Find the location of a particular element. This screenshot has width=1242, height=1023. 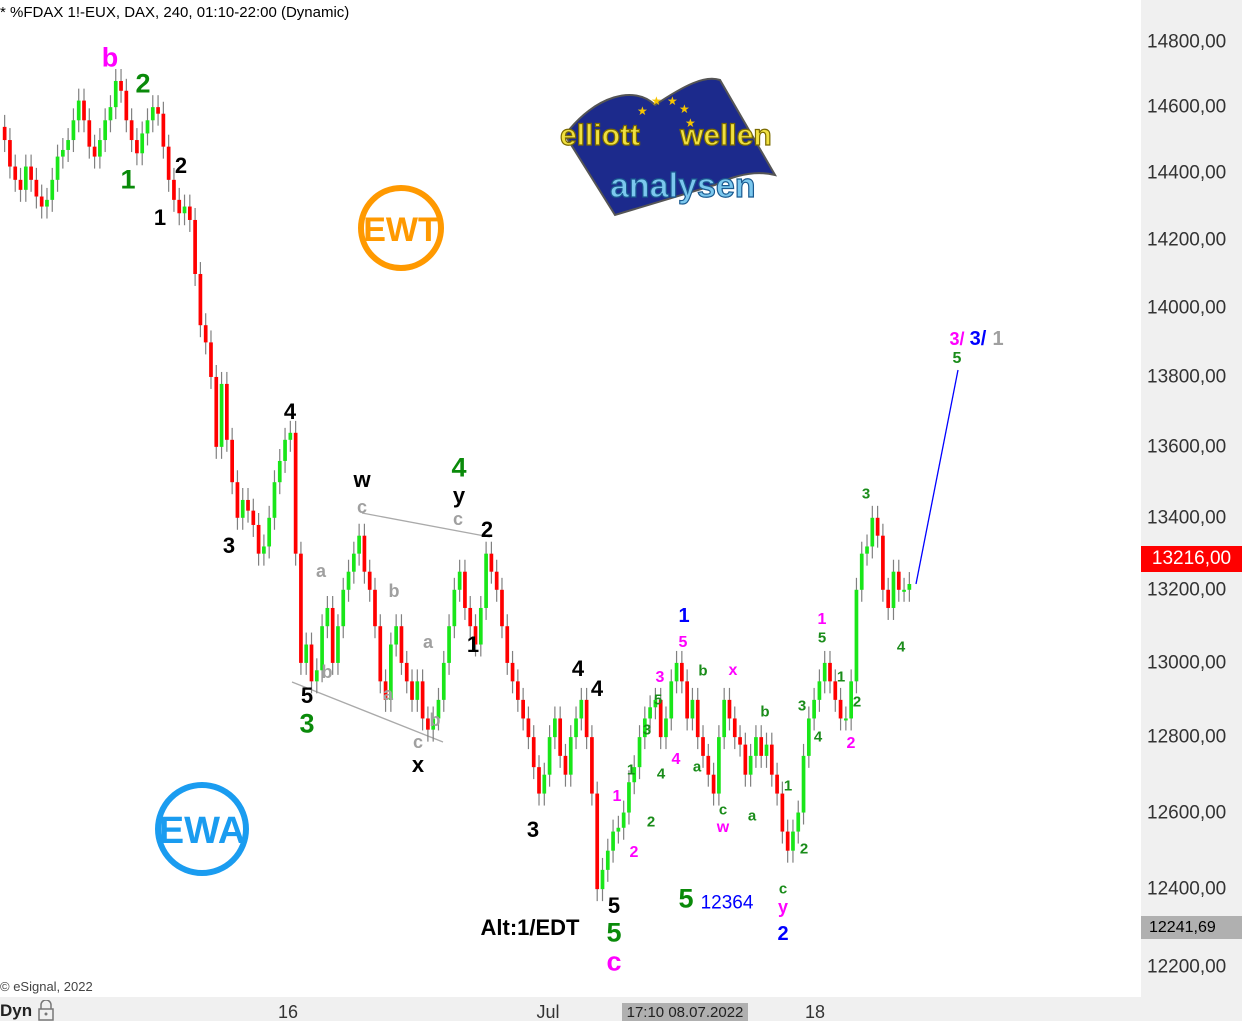

svg-text: analysen is located at coordinates (683, 186).